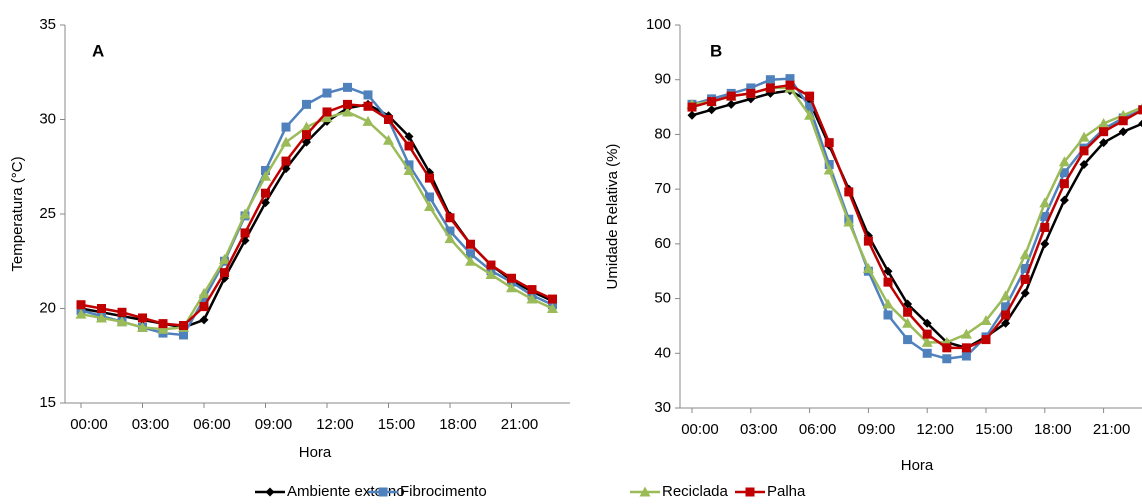 This screenshot has width=1142, height=504. I want to click on y-axis-label: Temperatura (°C), so click(17, 213).